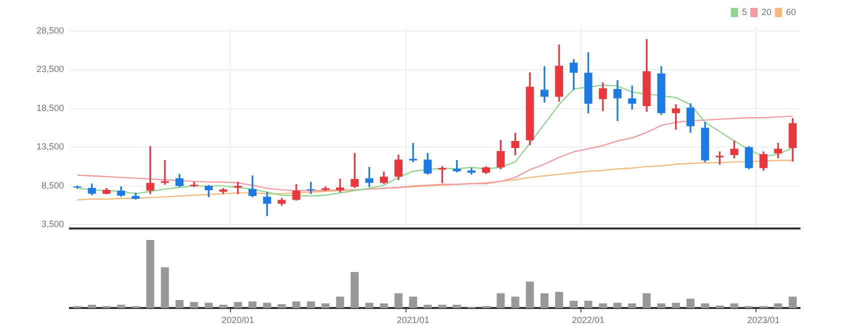  Describe the element at coordinates (766, 11) in the screenshot. I see `legend-label: 20` at that location.